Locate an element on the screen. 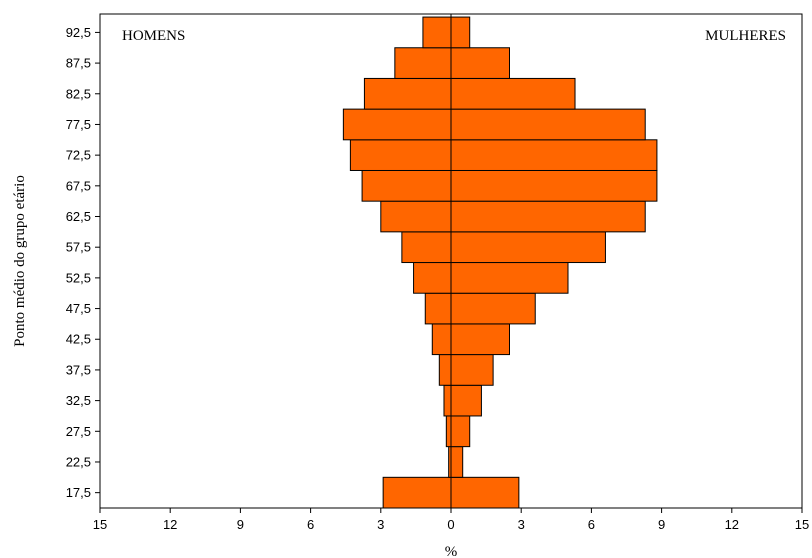 This screenshot has height=558, width=812. left-series-label: HOMENS is located at coordinates (153, 36).